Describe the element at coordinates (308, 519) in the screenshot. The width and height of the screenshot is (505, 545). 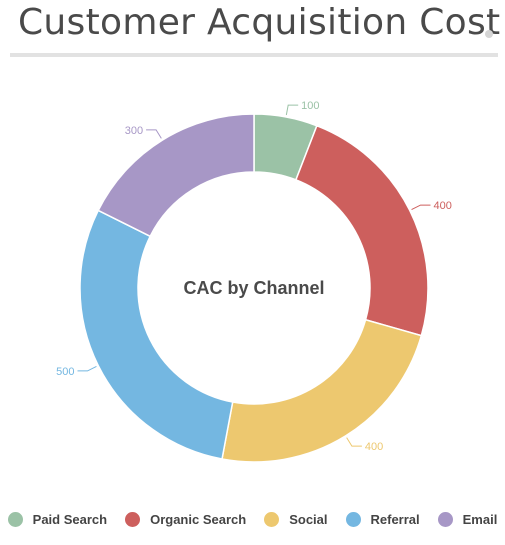
I see `legend-label: Social` at that location.